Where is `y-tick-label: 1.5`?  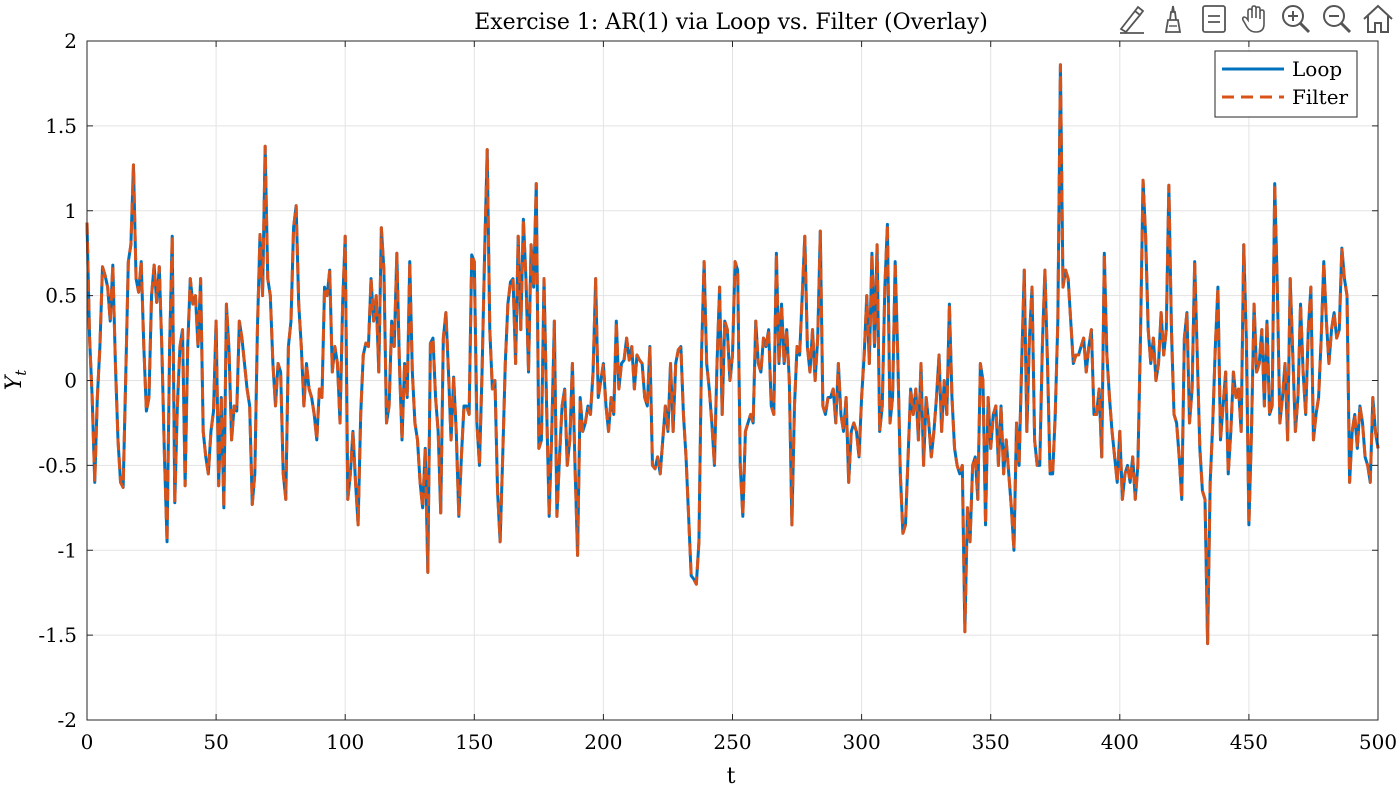
y-tick-label: 1.5 is located at coordinates (61, 126).